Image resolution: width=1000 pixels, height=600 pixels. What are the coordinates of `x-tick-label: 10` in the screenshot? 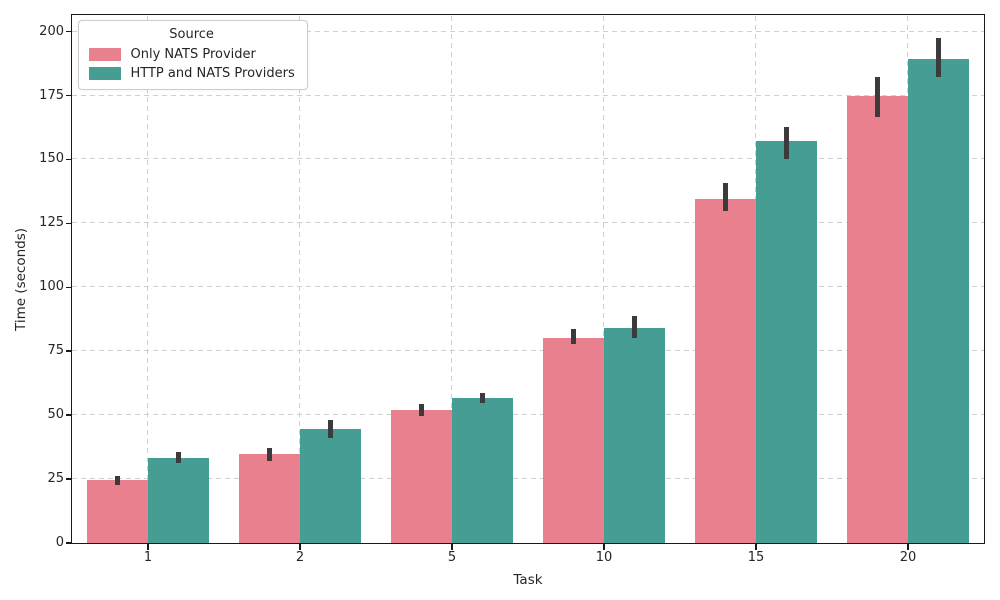 It's located at (604, 557).